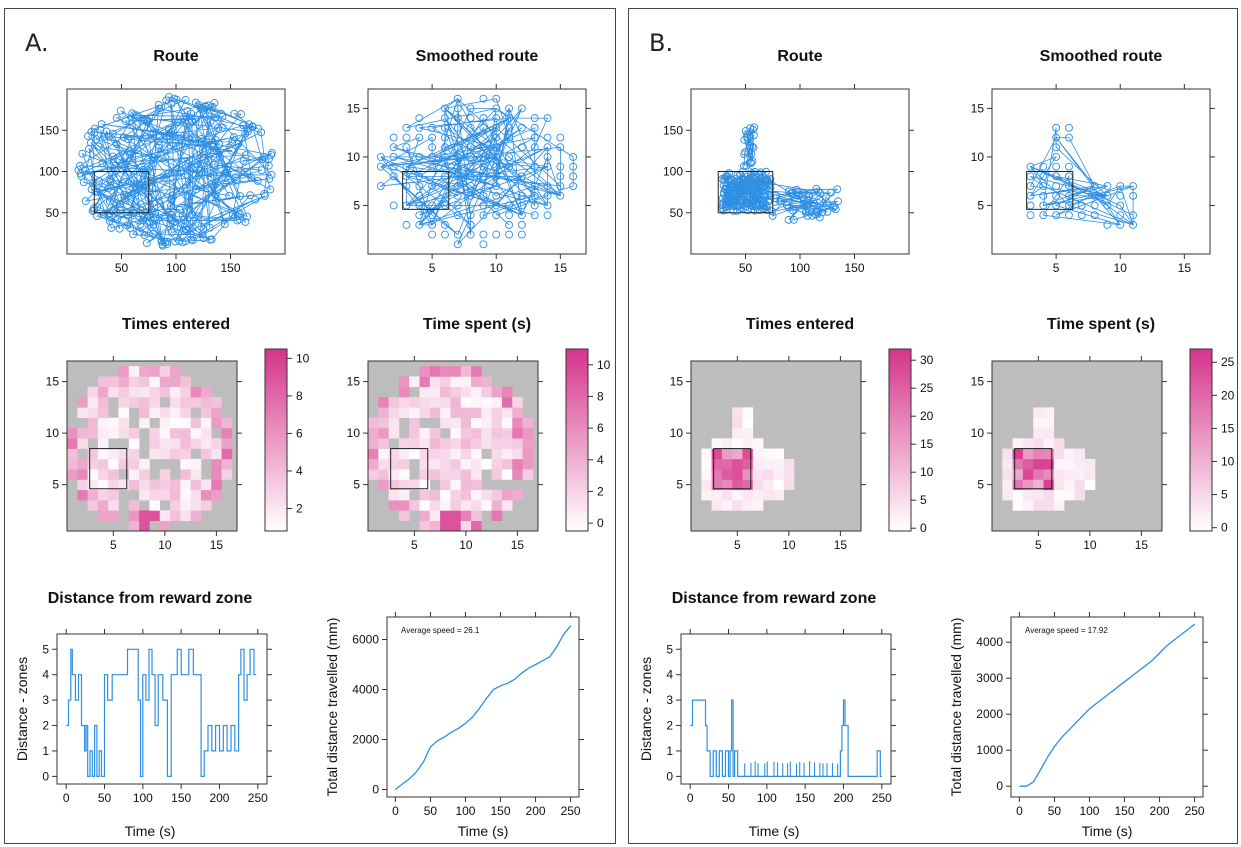  What do you see at coordinates (989, 642) in the screenshot?
I see `y-tick-label: 4000` at bounding box center [989, 642].